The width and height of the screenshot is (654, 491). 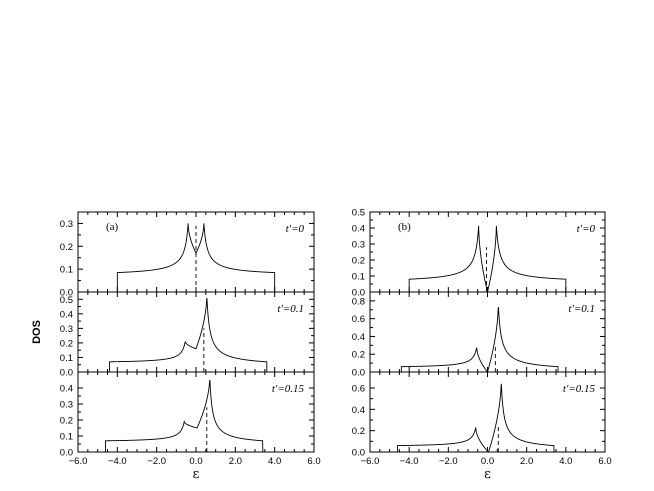 I want to click on panel-label: (b), so click(x=404, y=227).